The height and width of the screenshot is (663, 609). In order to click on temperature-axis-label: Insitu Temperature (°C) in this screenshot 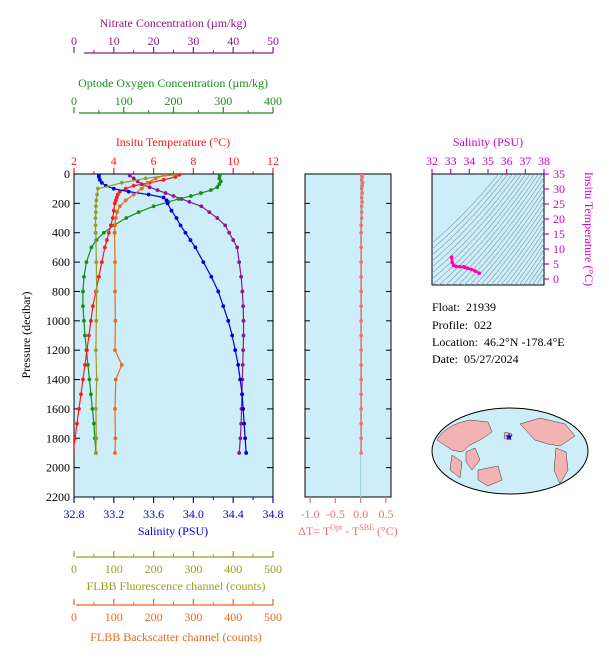, I will do `click(173, 142)`.